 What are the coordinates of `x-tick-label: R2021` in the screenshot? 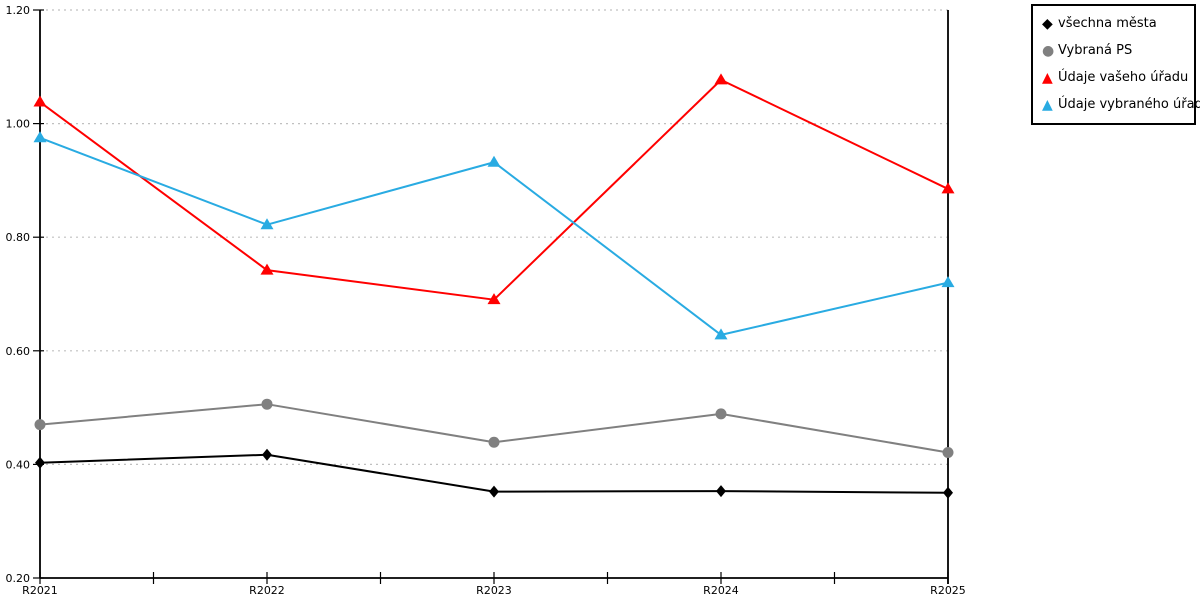 It's located at (40, 590).